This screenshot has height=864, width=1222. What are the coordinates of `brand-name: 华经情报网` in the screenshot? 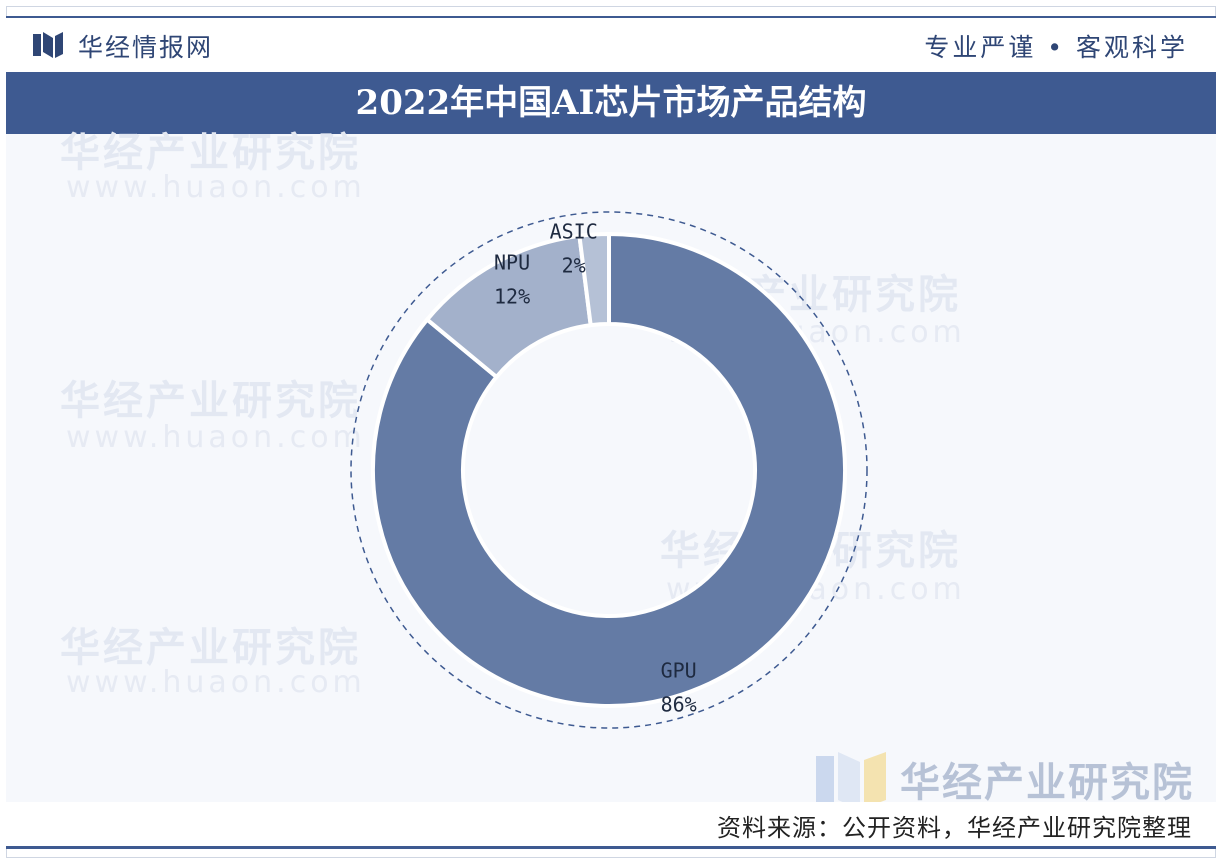 It's located at (146, 47).